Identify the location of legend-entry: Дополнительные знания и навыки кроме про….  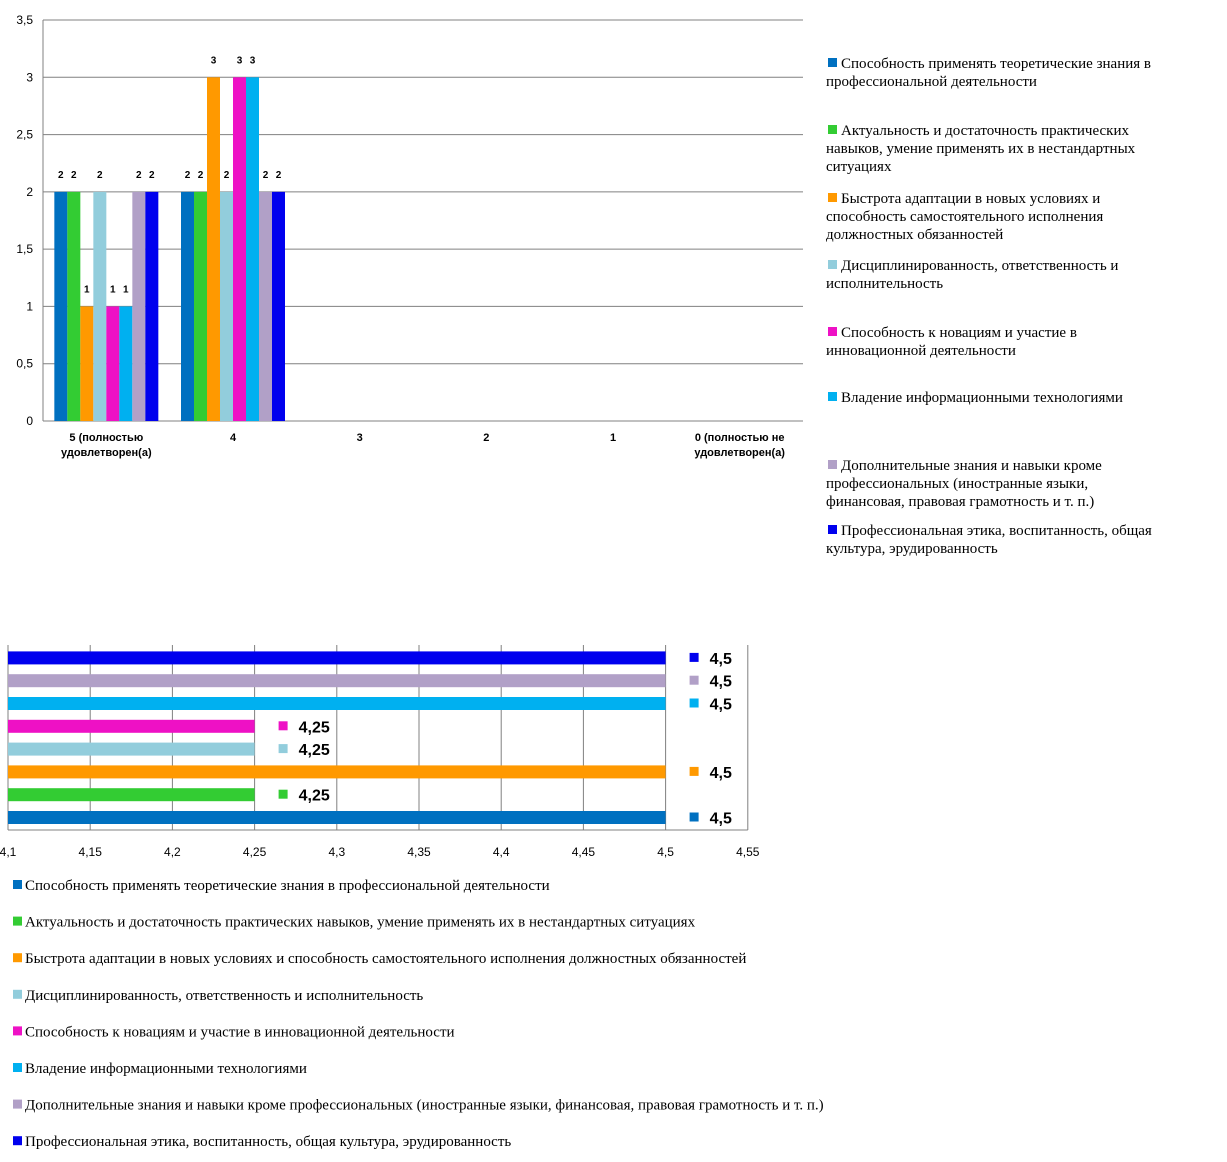
(424, 1106).